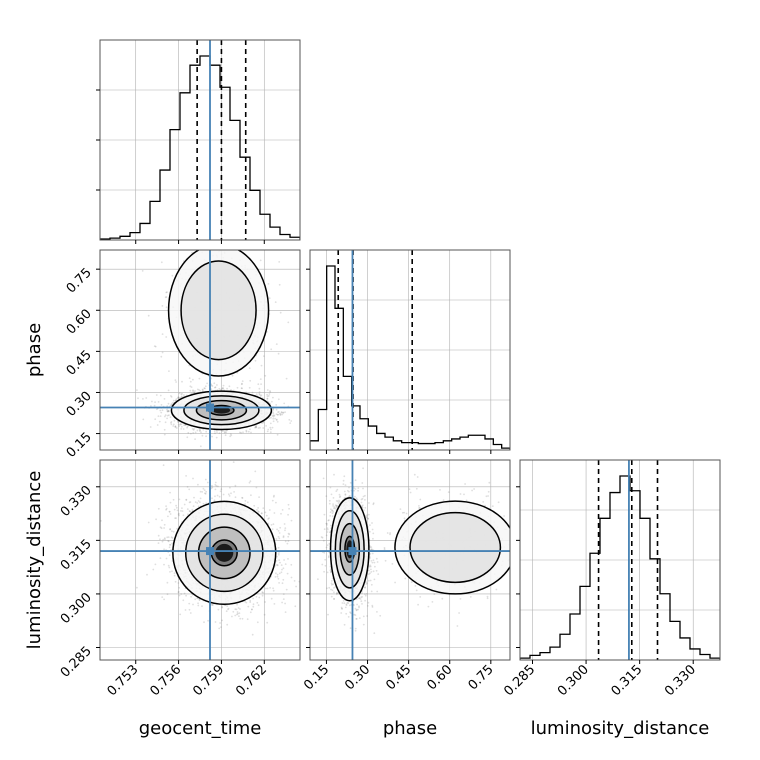 The width and height of the screenshot is (760, 760). I want to click on tick-label-y: 0.30, so click(79, 404).